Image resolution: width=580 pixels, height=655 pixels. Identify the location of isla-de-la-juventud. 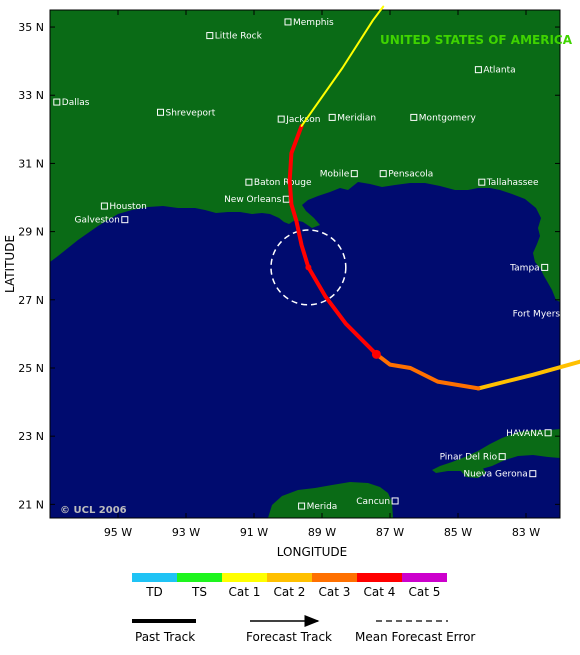
(473, 472).